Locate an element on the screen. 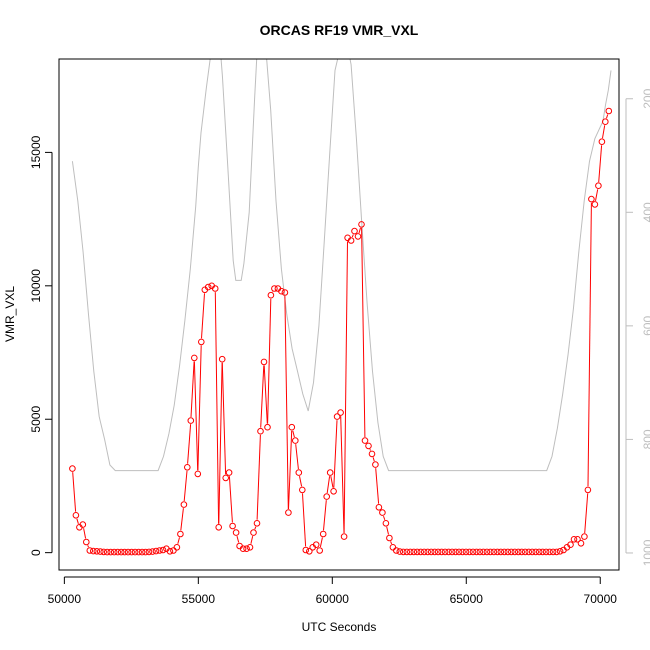  chart-title: ORCAS RF19 VMR_VXL is located at coordinates (339, 30).